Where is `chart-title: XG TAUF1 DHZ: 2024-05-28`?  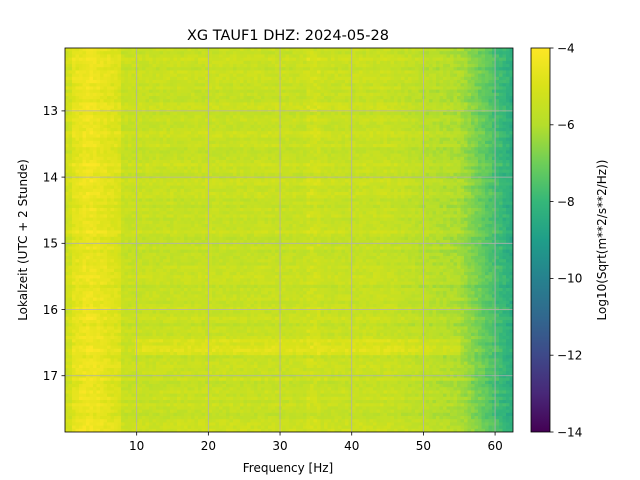
chart-title: XG TAUF1 DHZ: 2024-05-28 is located at coordinates (288, 36).